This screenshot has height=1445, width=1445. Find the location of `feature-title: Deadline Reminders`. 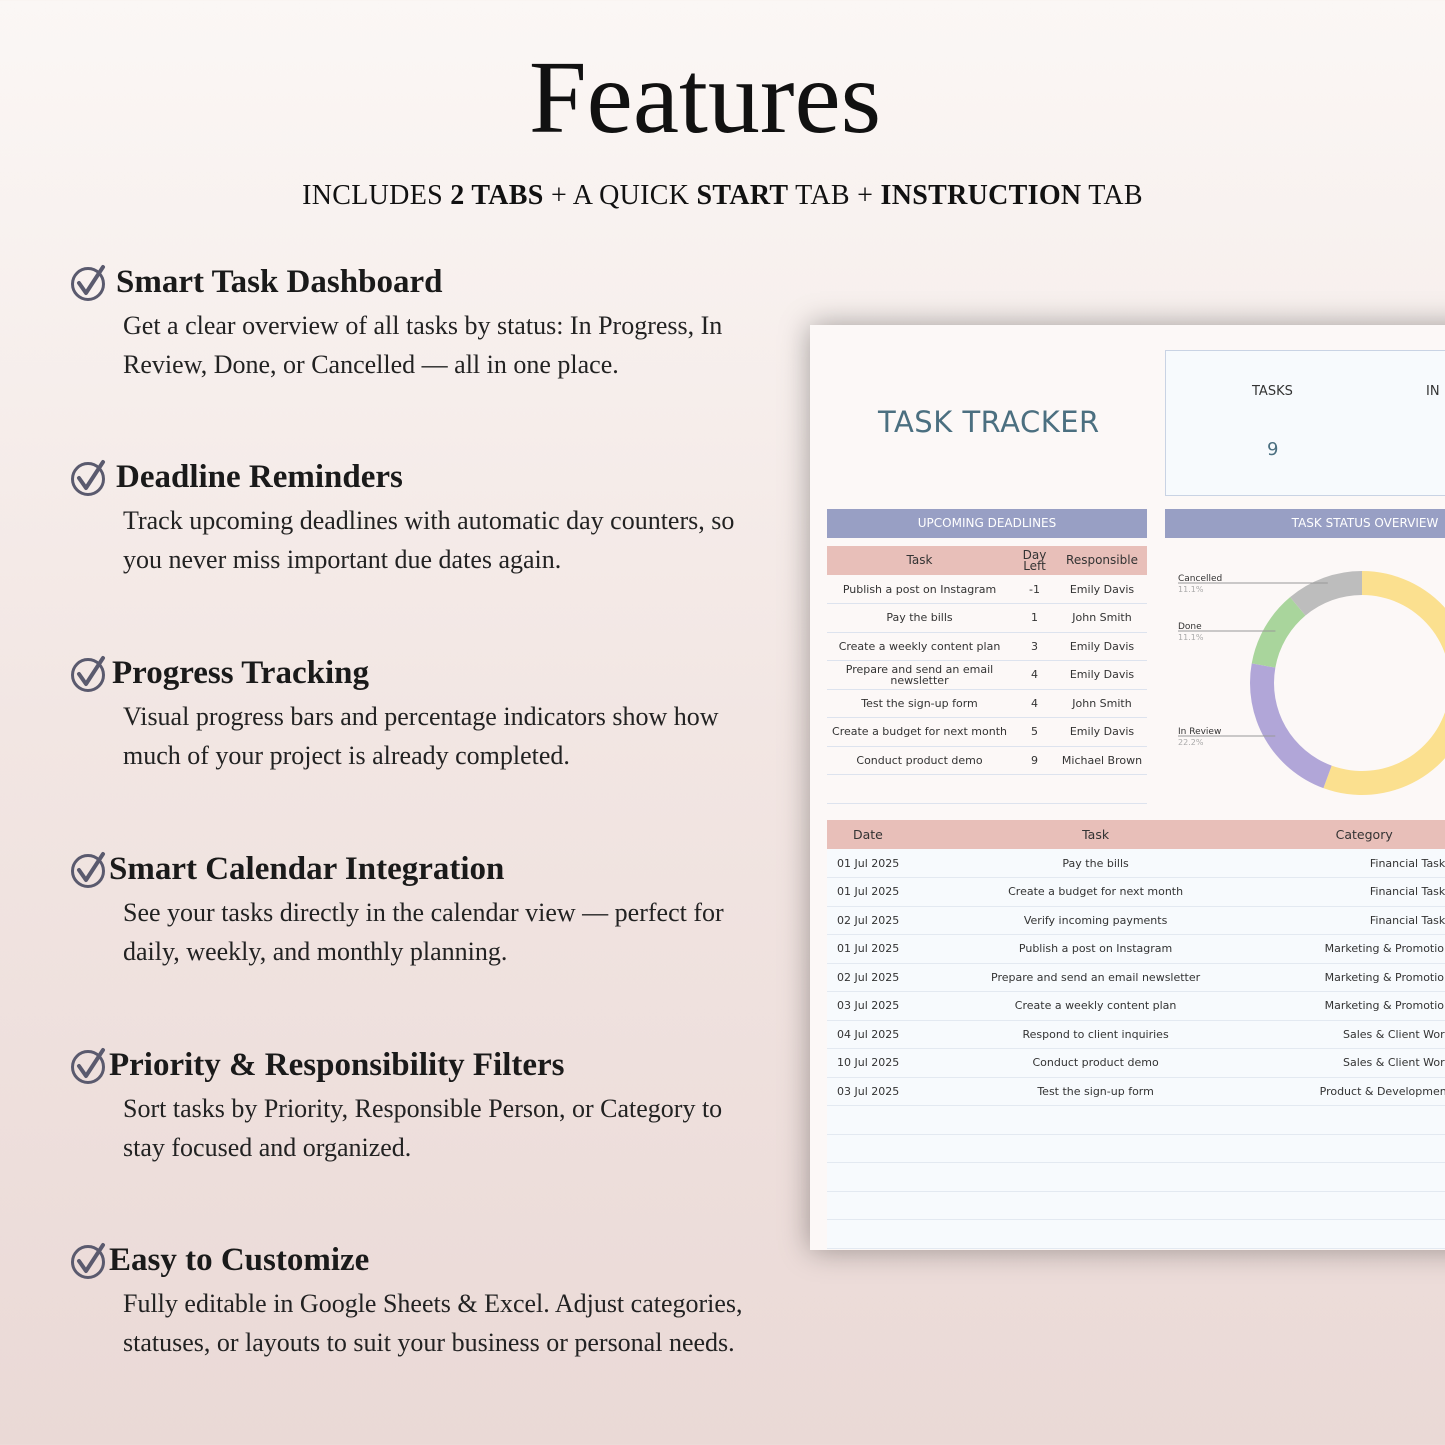

feature-title: Deadline Reminders is located at coordinates (259, 477).